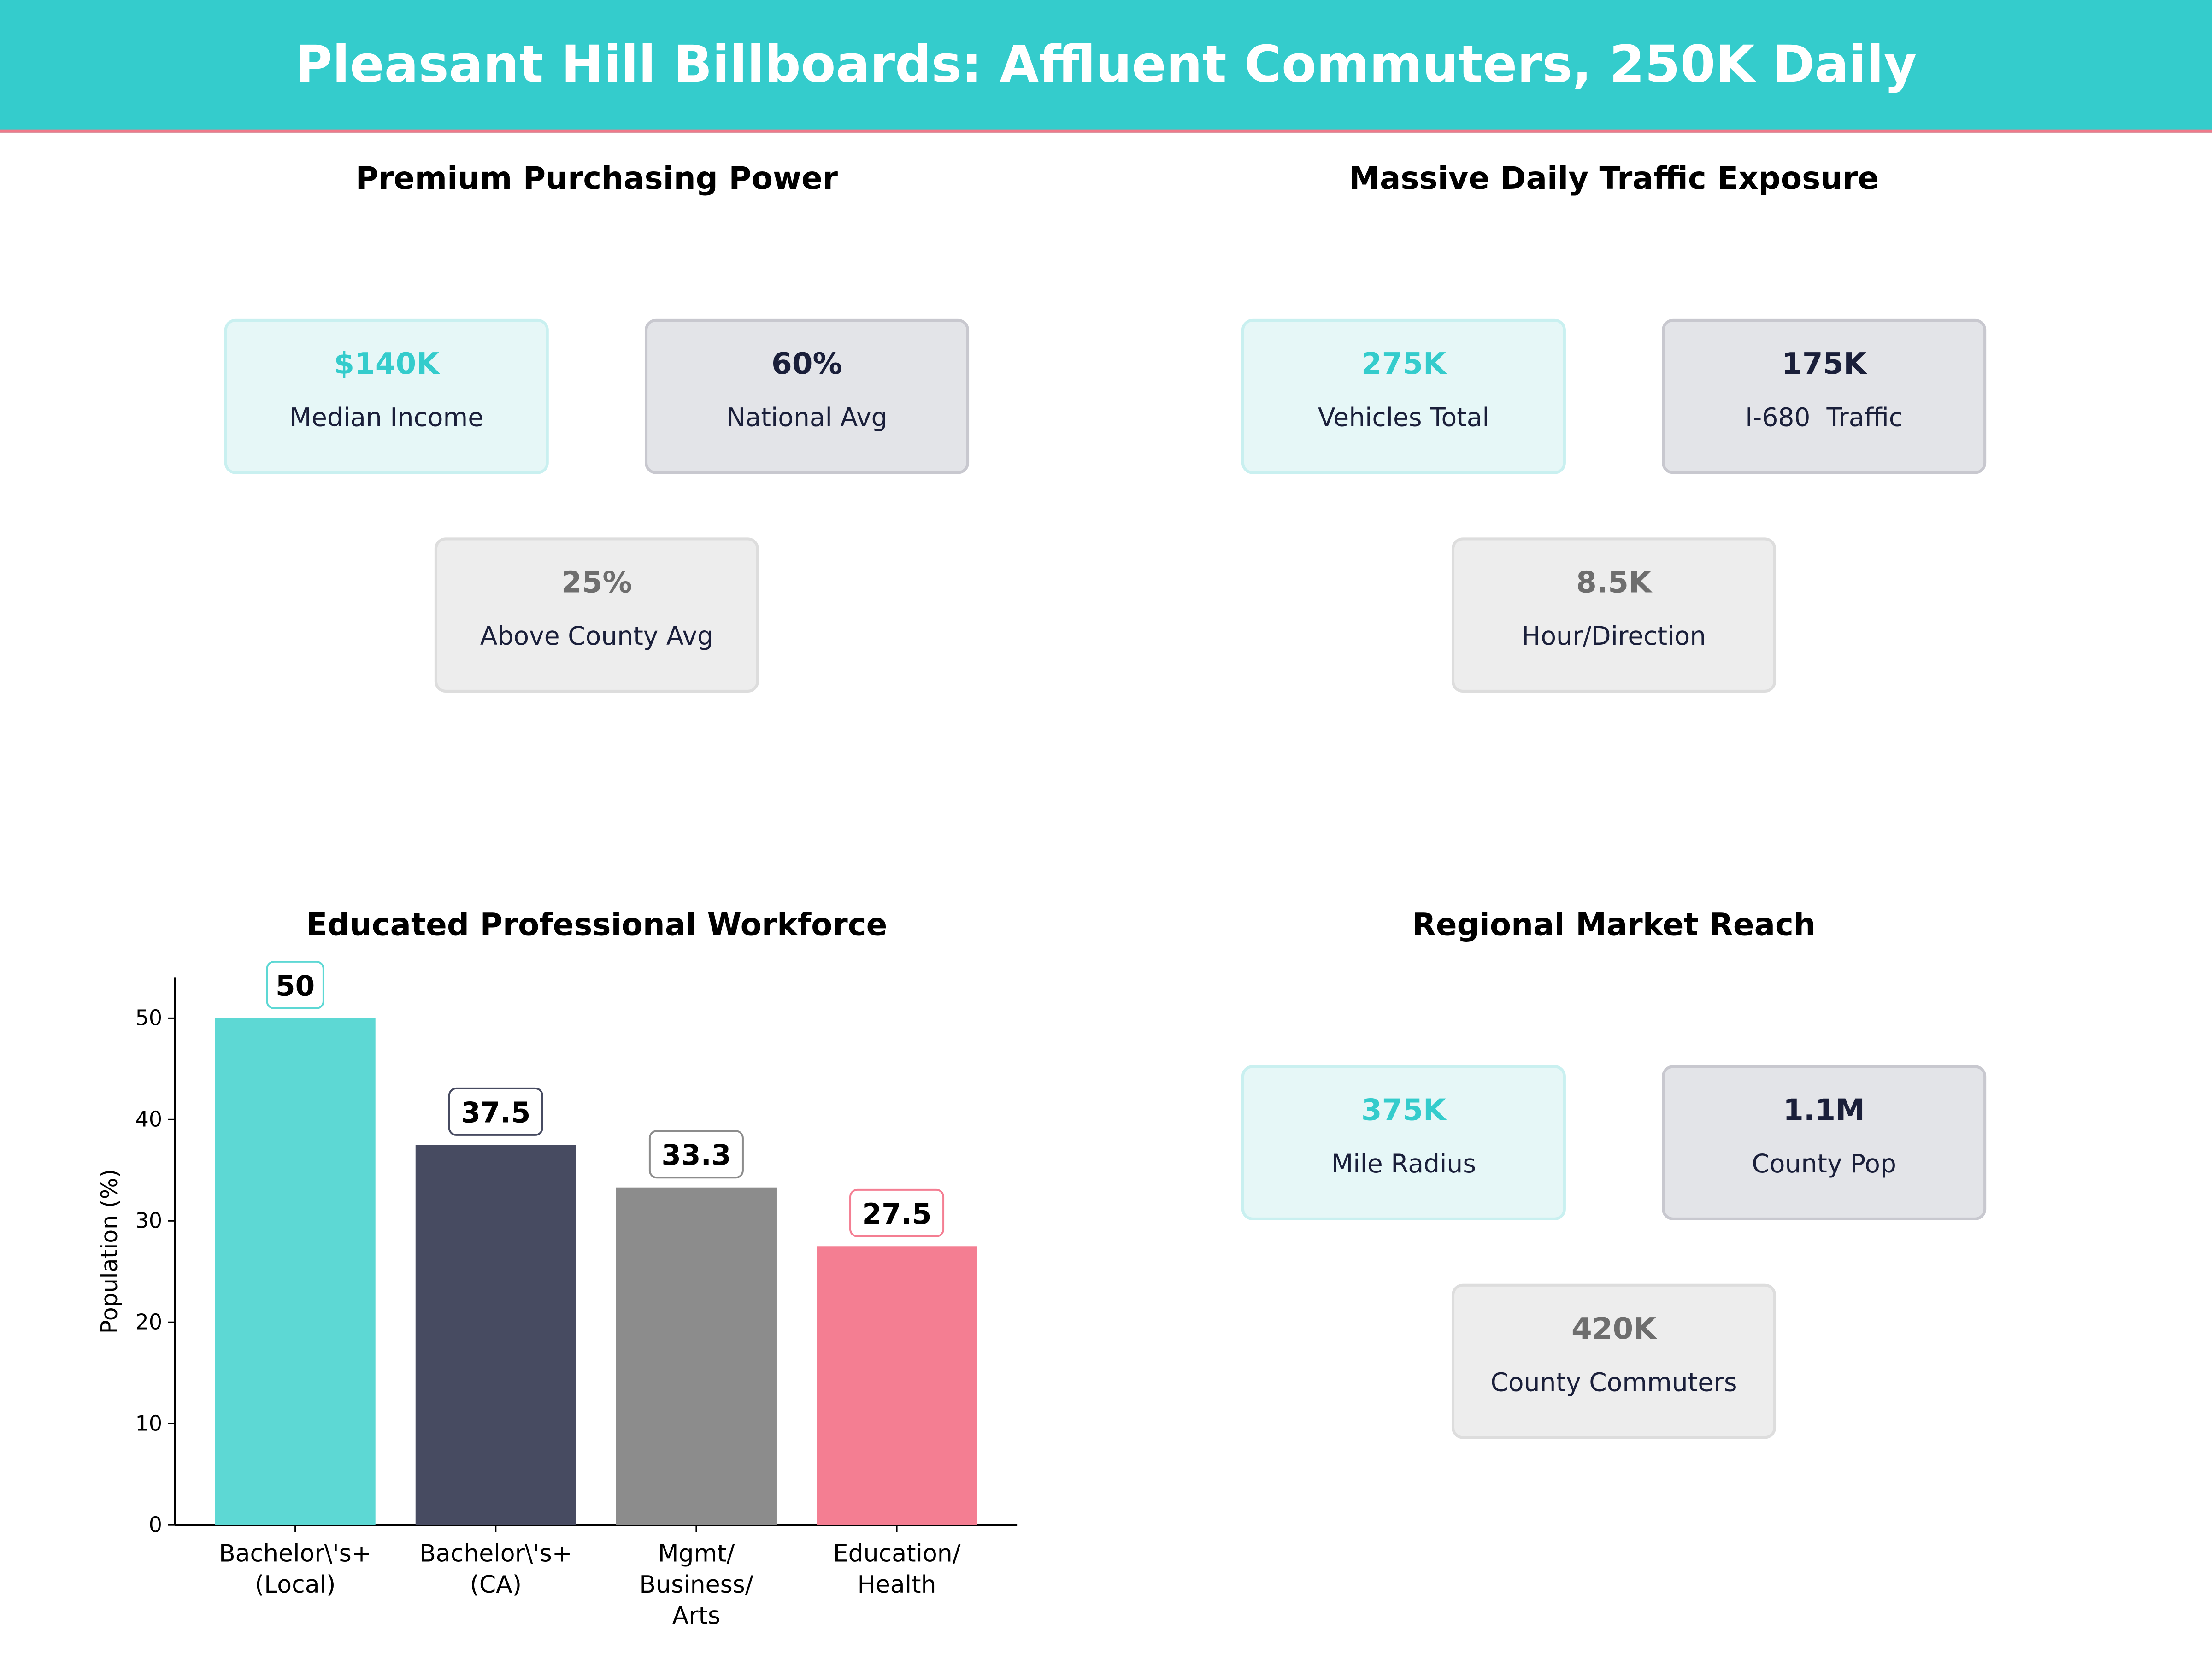 This screenshot has height=1659, width=2212. What do you see at coordinates (109, 1251) in the screenshot?
I see `y-axis-label: Population (%)` at bounding box center [109, 1251].